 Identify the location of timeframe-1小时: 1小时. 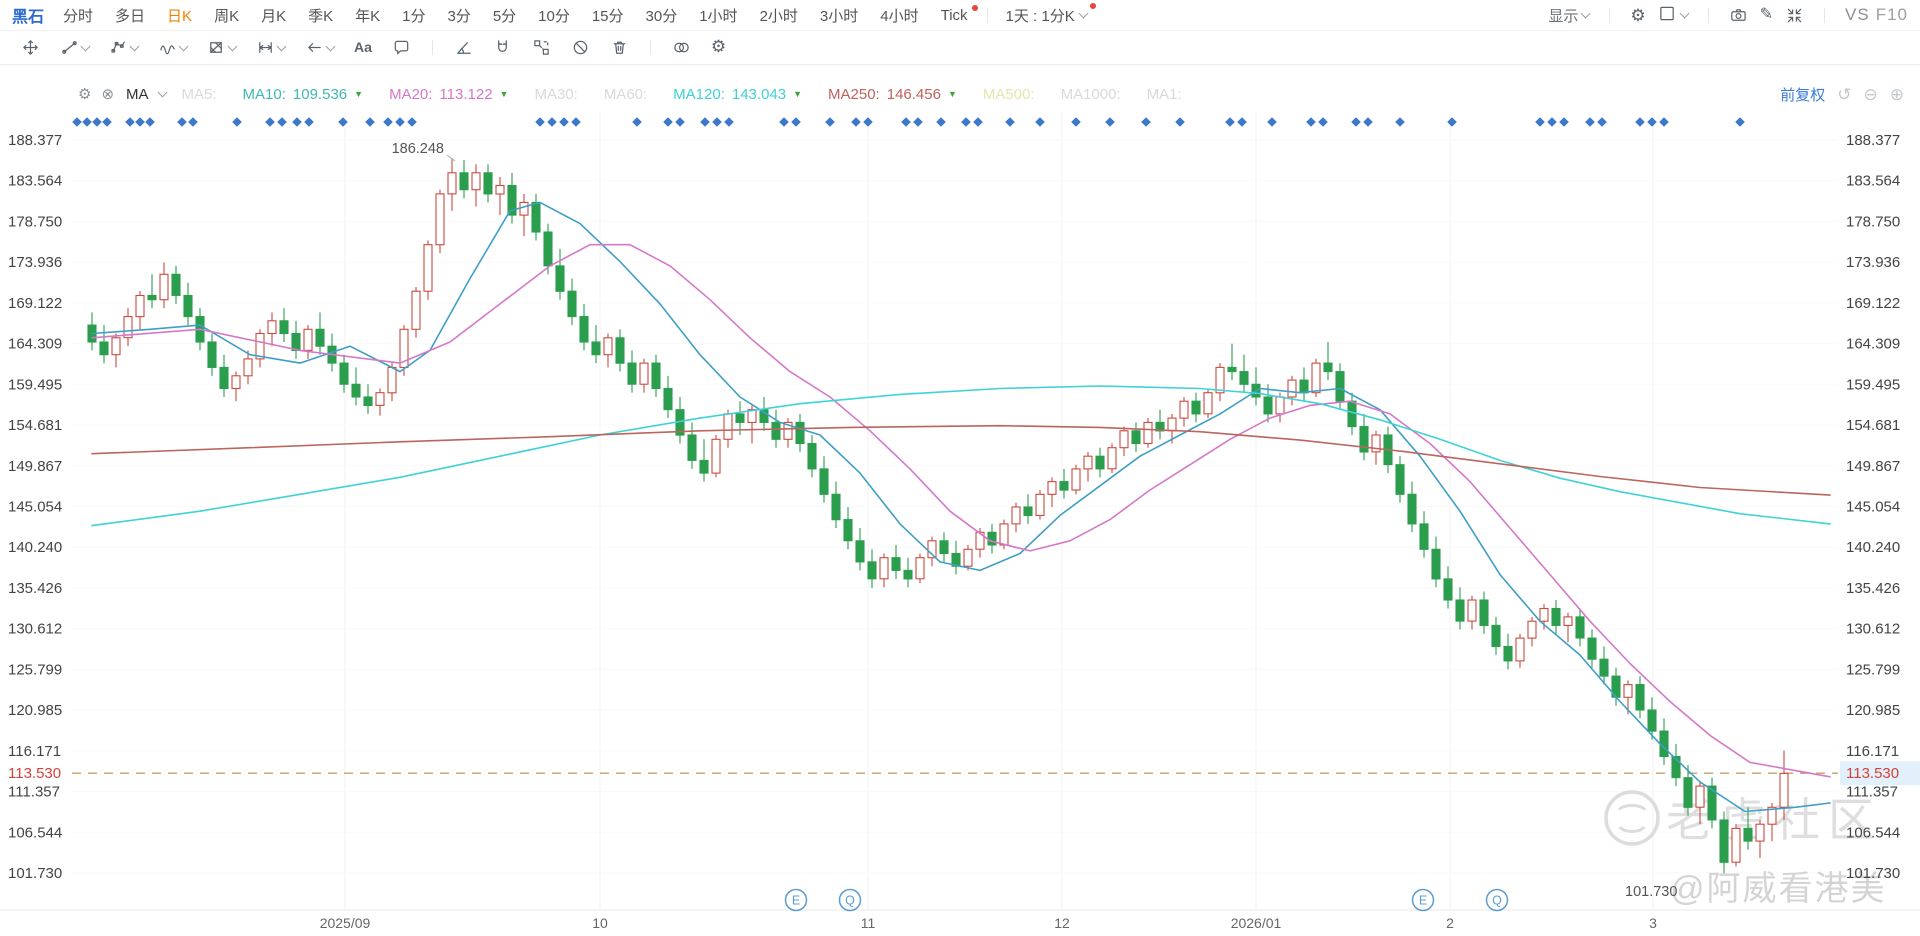
(718, 16).